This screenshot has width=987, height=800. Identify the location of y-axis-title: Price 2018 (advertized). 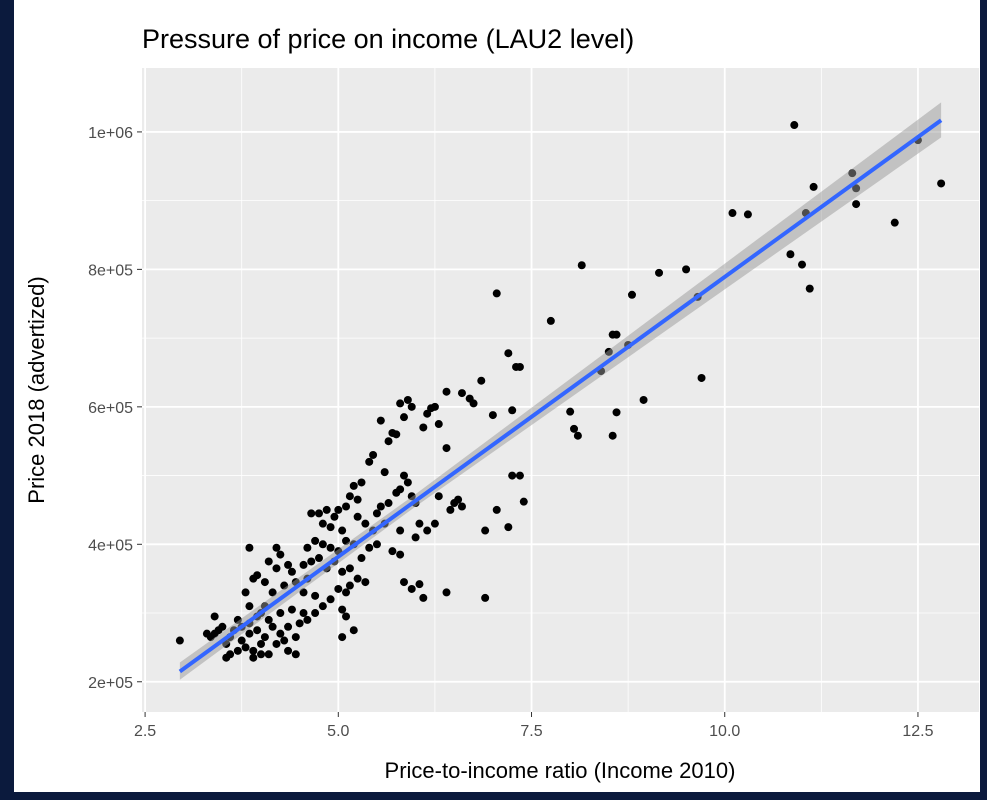
(36, 389).